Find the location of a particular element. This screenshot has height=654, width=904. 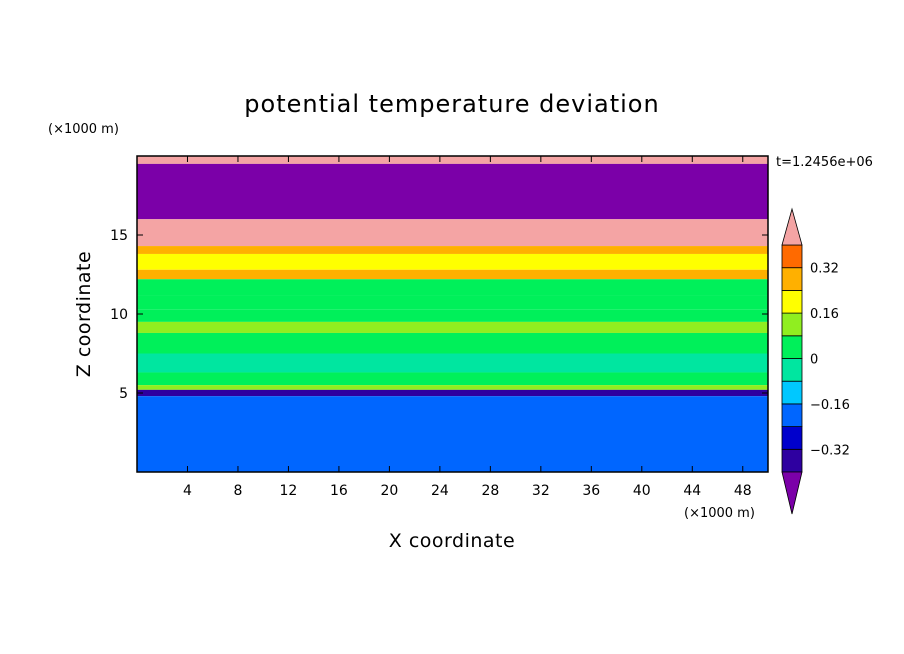

x-tick-label: 20 is located at coordinates (389, 491).